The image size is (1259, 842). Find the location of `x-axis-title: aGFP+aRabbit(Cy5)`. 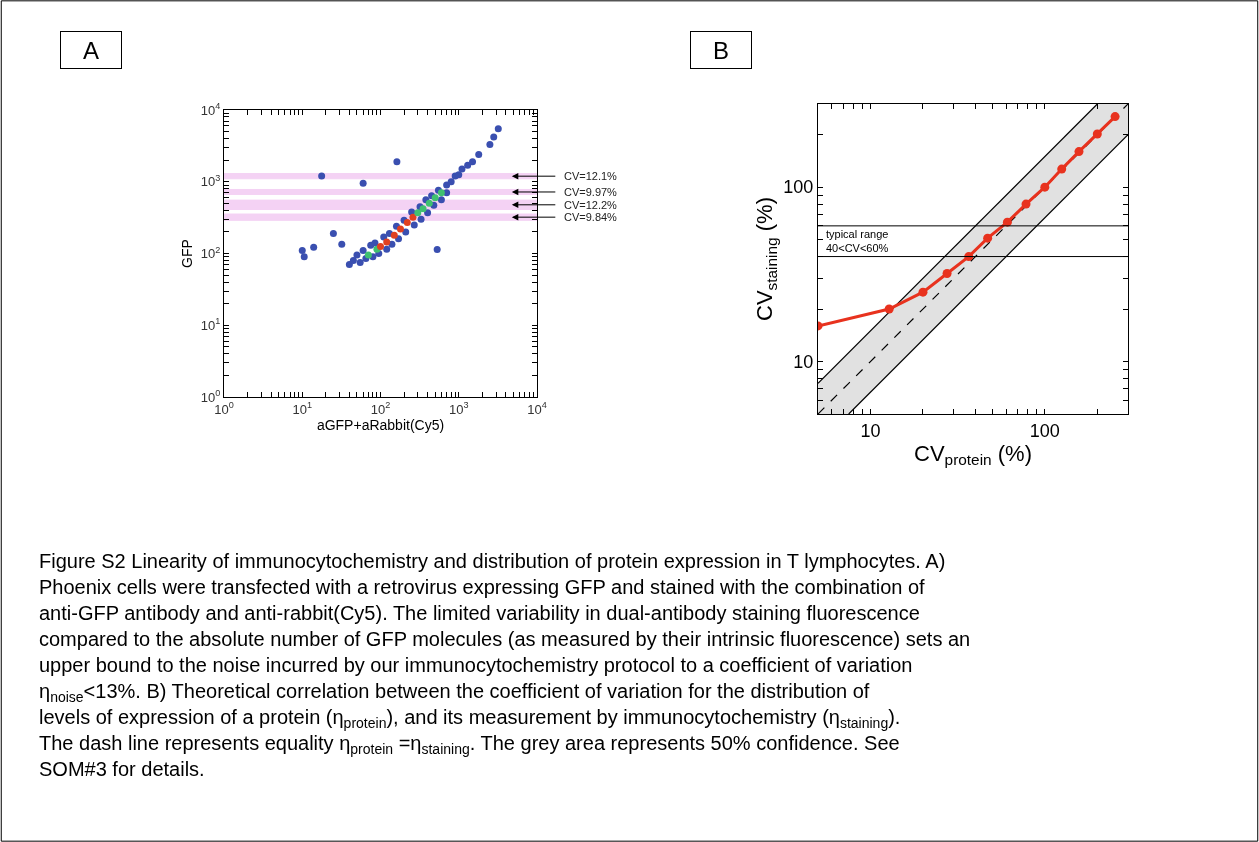

x-axis-title: aGFP+aRabbit(Cy5) is located at coordinates (380, 424).